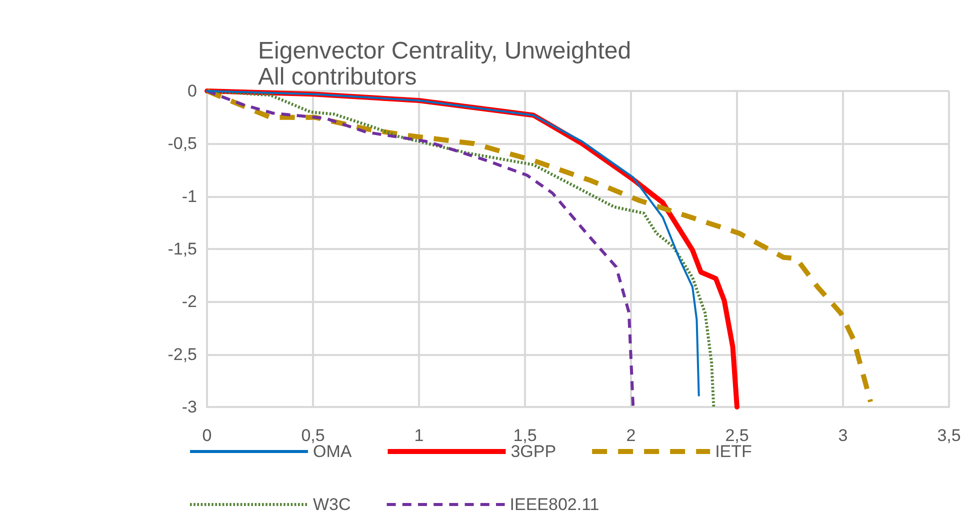 This screenshot has height=522, width=972. Describe the element at coordinates (182, 354) in the screenshot. I see `y-tick-label: -2,5` at that location.